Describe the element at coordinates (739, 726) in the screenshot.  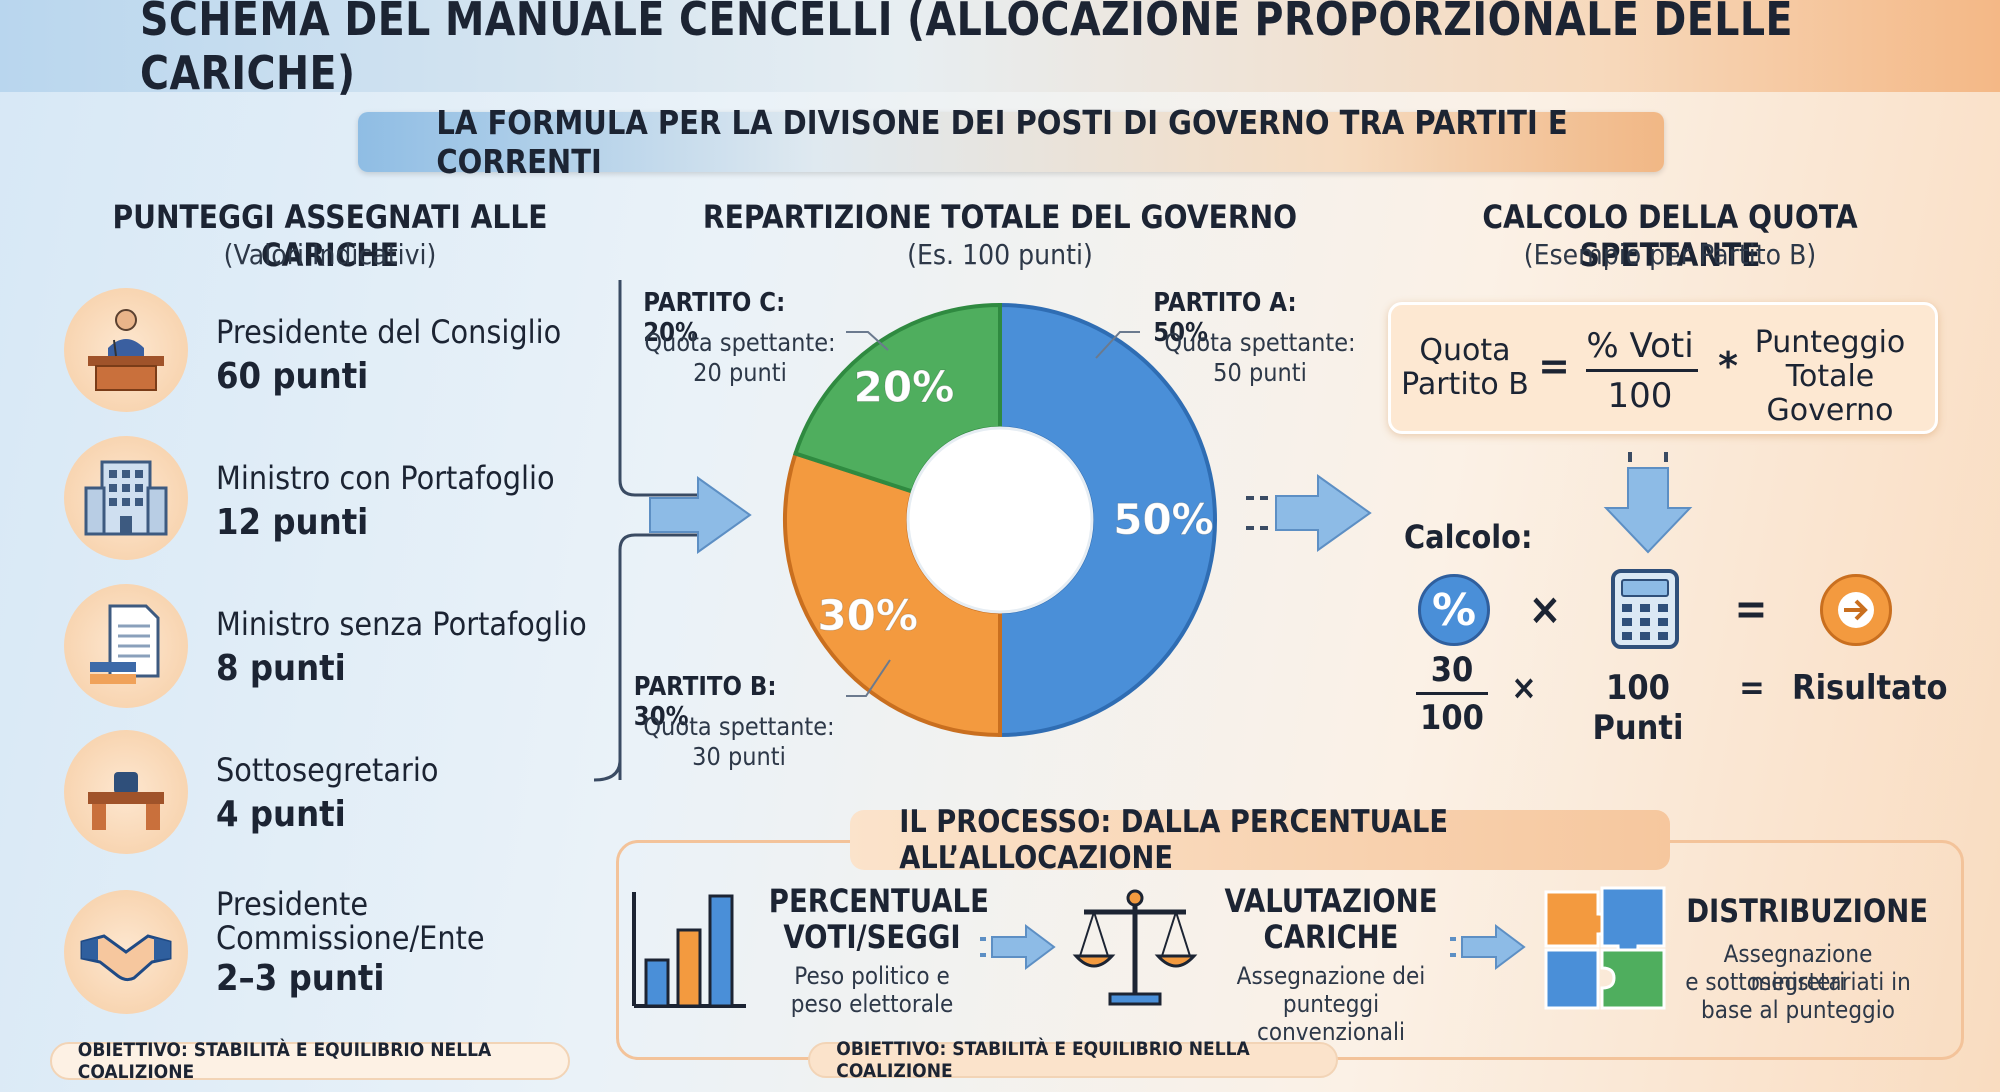
I see `party-b-quota-label: Quota spettante:` at that location.